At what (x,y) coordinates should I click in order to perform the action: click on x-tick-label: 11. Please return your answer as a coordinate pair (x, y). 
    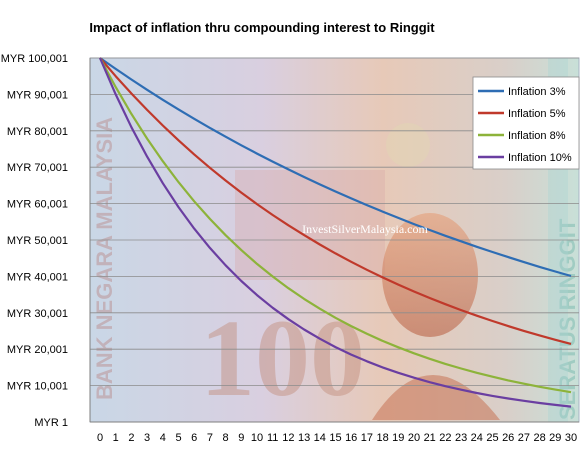
    Looking at the image, I should click on (272, 438).